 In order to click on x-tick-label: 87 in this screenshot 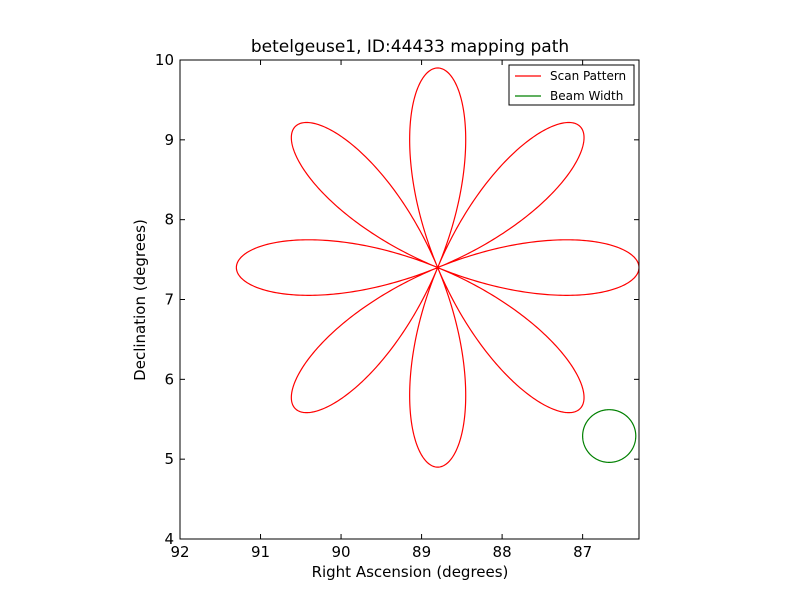, I will do `click(582, 552)`.